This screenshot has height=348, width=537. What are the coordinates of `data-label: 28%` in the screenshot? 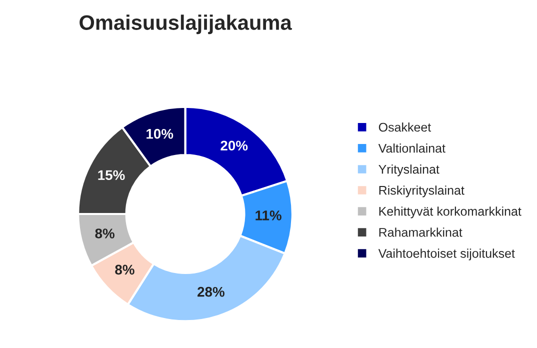 It's located at (211, 291).